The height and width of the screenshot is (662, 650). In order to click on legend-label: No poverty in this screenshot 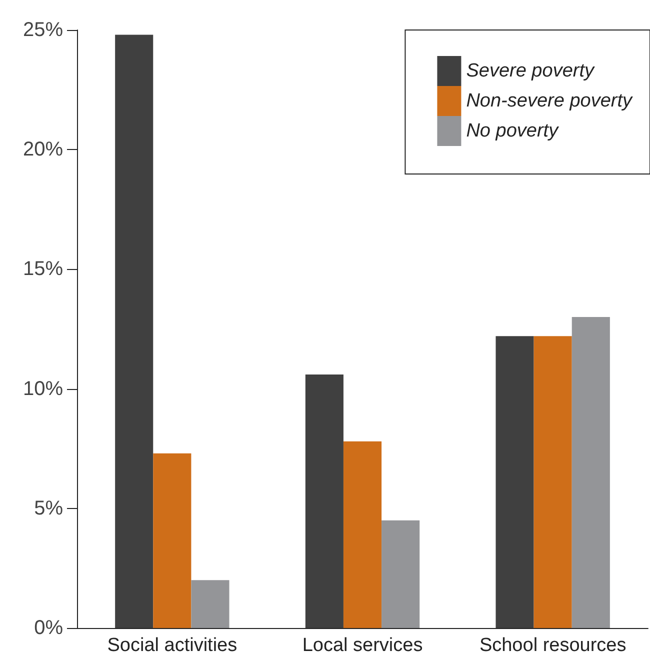, I will do `click(513, 131)`.